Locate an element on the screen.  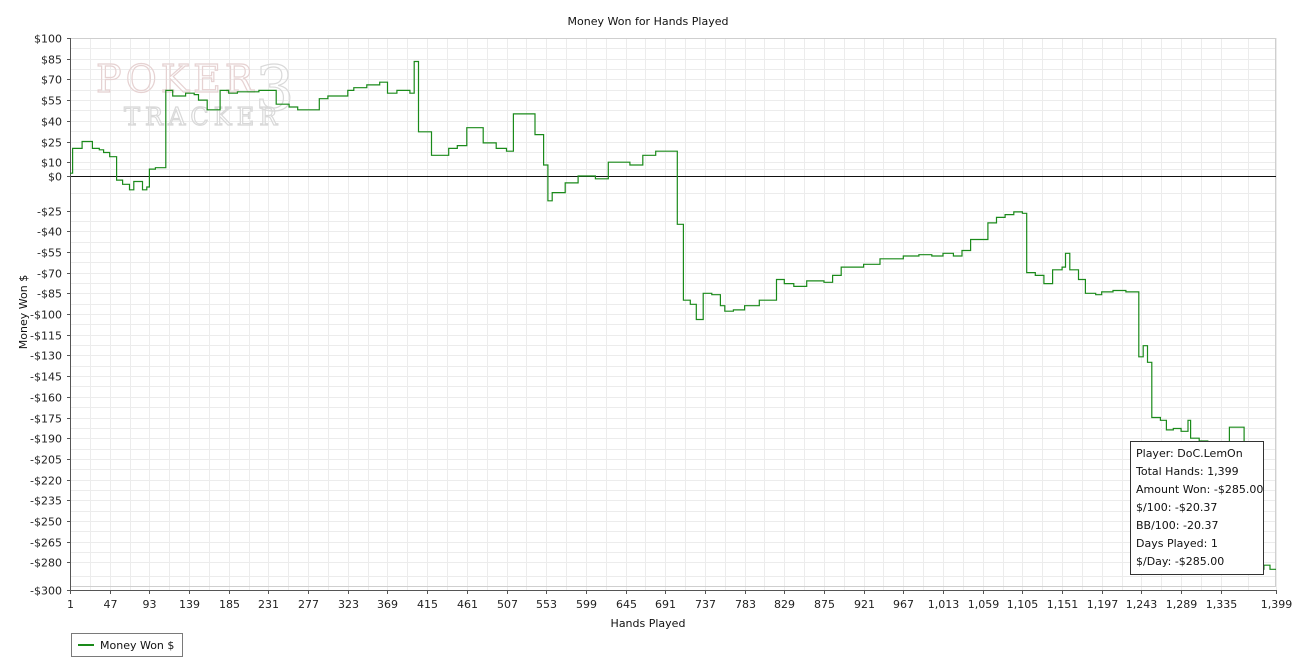
legend-swatch is located at coordinates (86, 645).